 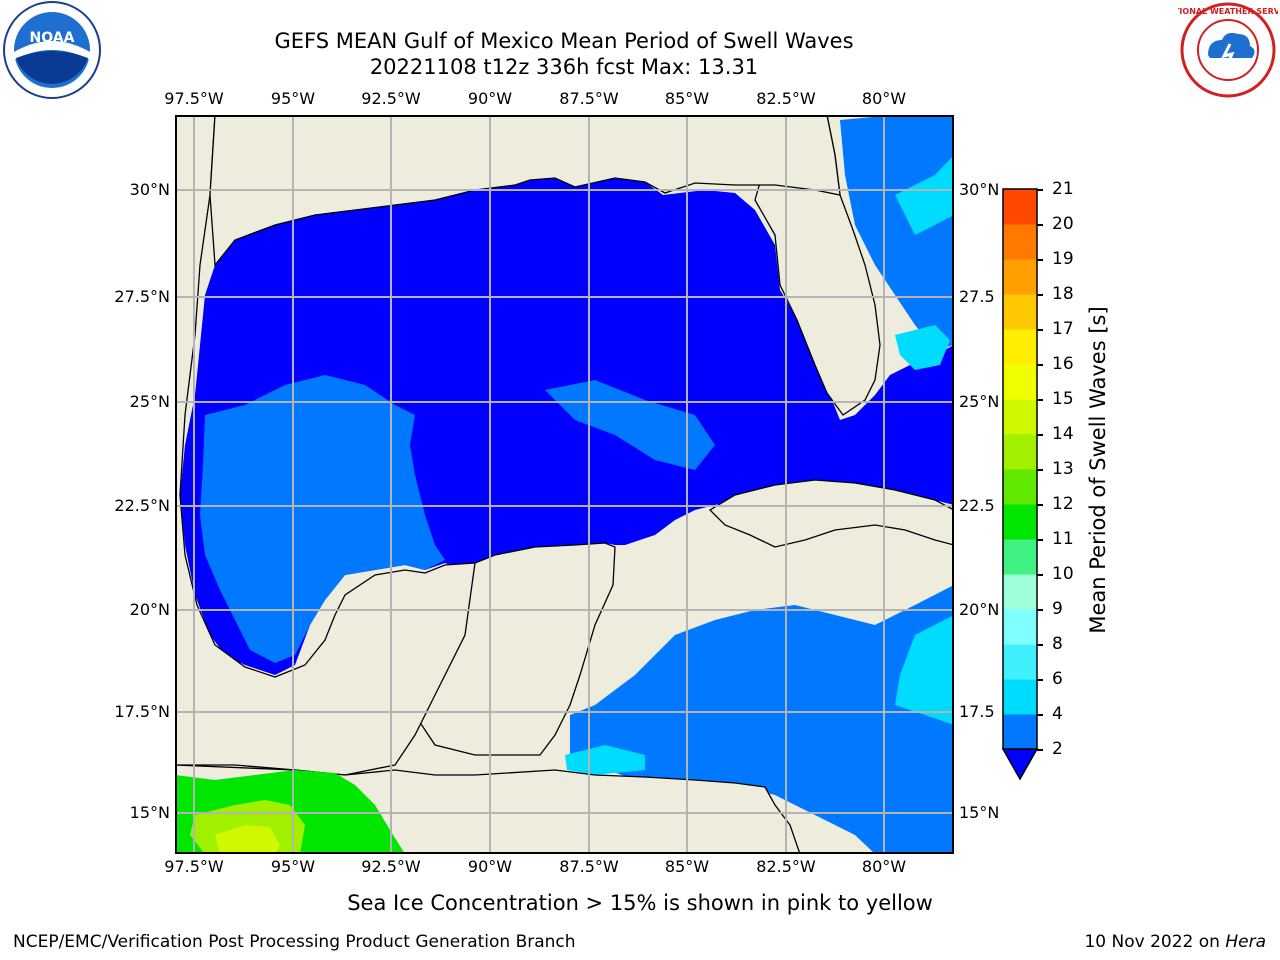 I want to click on lon-tick-top: 80°W, so click(x=884, y=98).